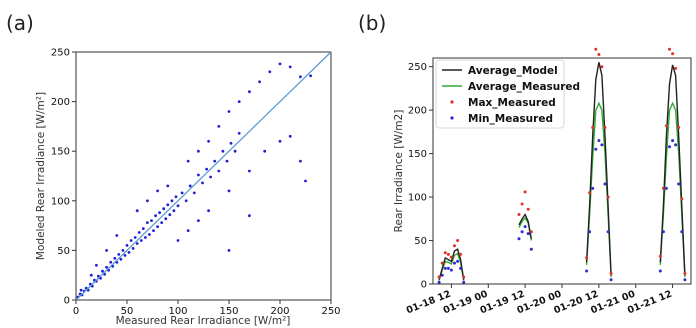  I want to click on series-line-average-model, so click(451, 264).